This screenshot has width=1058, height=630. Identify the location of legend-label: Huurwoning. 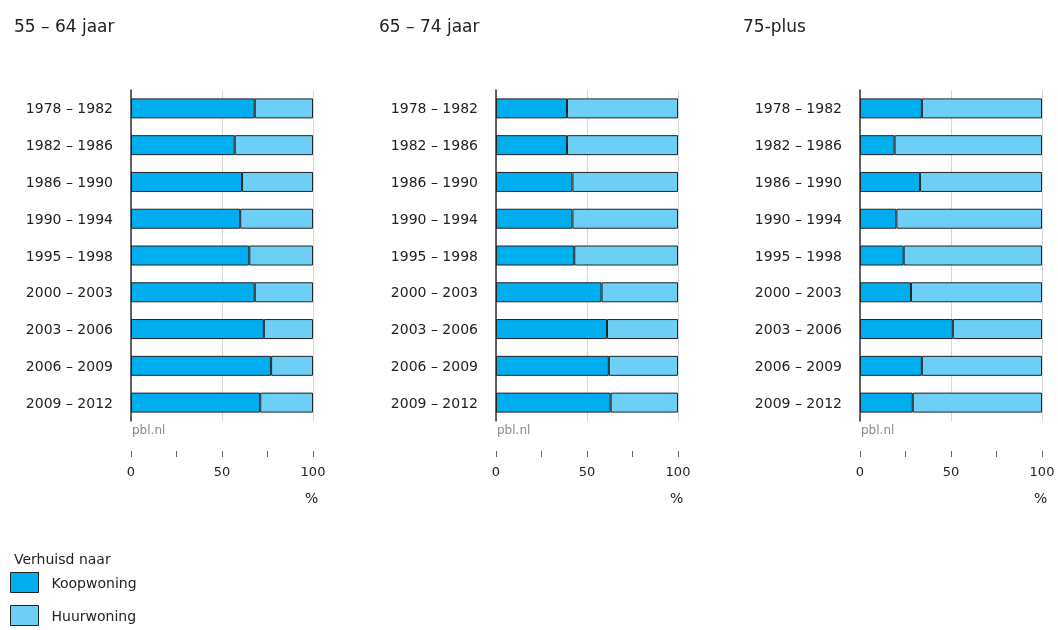
(94, 615).